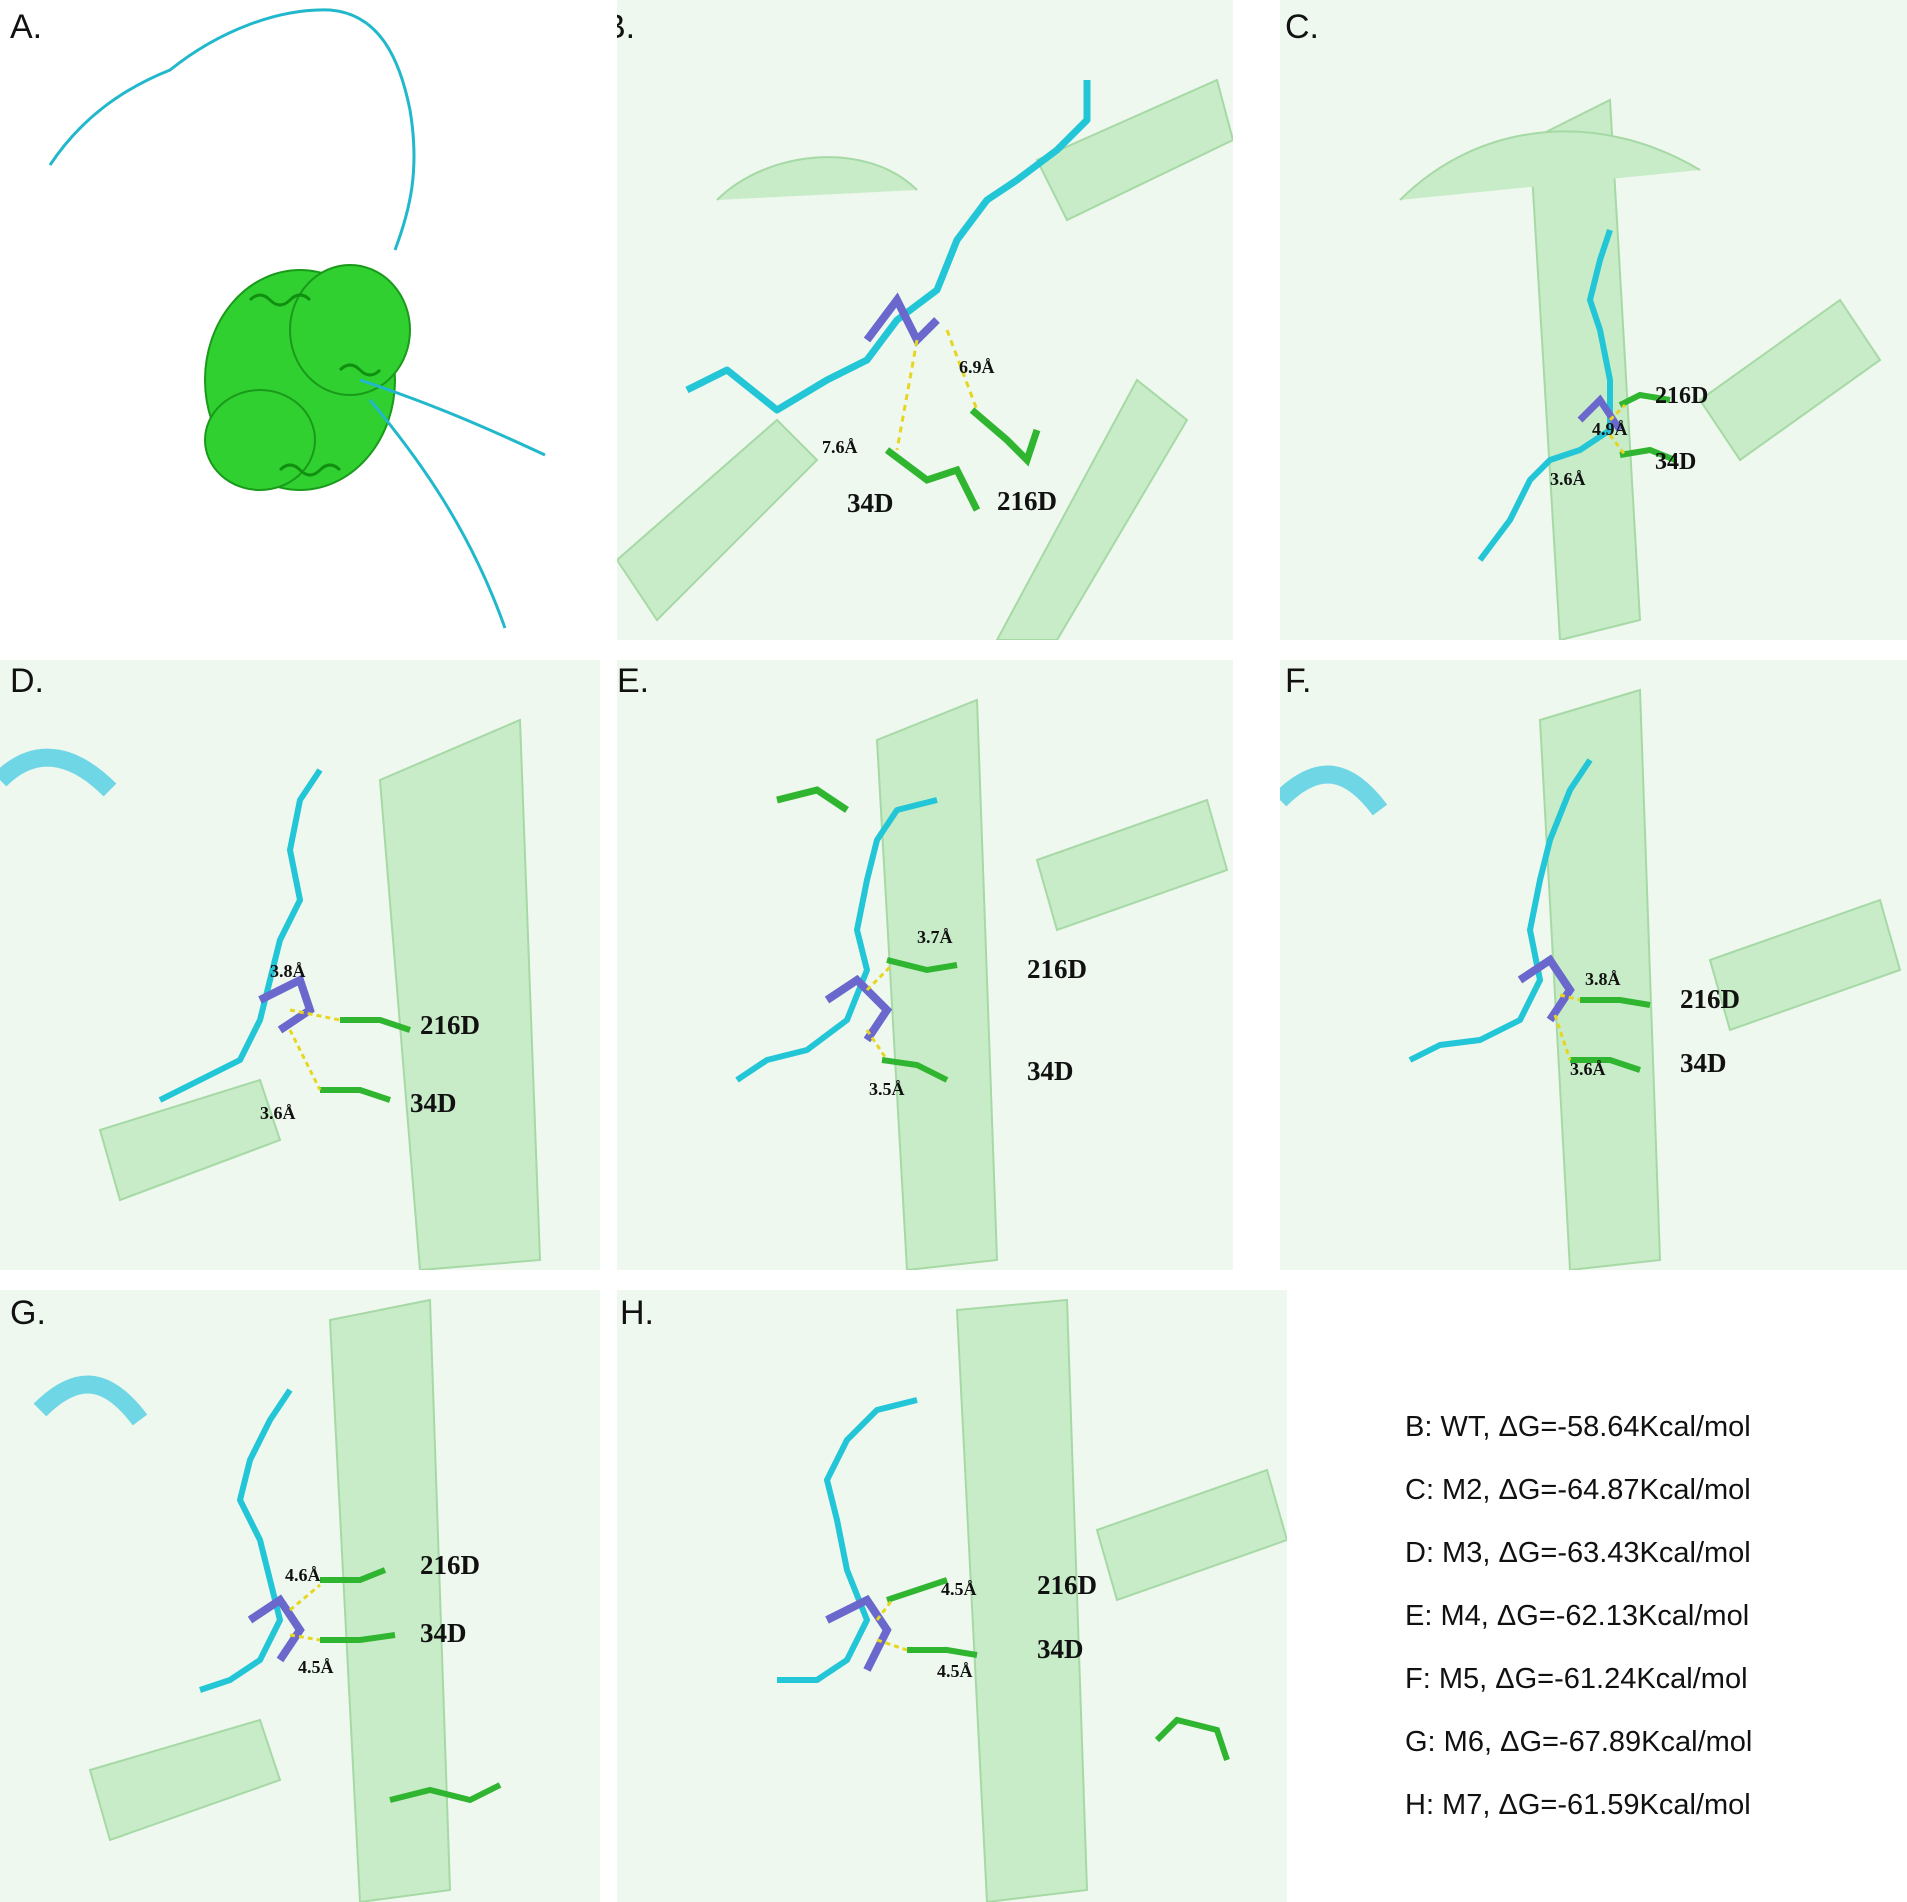  I want to click on legend-item: D: M3, ΔG=-63.43Kcal/mol, so click(1578, 1553).